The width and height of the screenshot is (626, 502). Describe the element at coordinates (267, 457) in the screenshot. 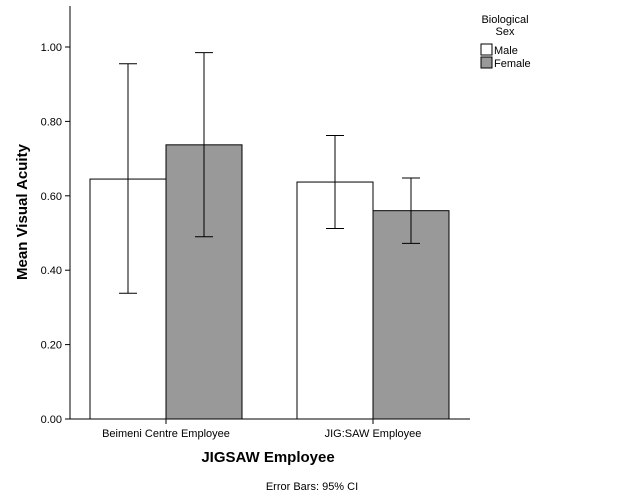

I see `x-axis-title: JIGSAW Employee` at that location.